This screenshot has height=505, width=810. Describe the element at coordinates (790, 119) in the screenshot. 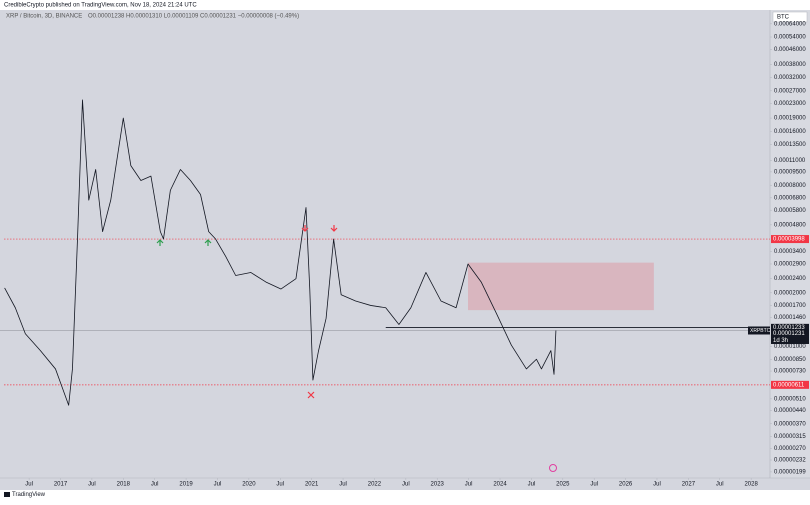

I see `y-tick-label: 0.00019000` at that location.